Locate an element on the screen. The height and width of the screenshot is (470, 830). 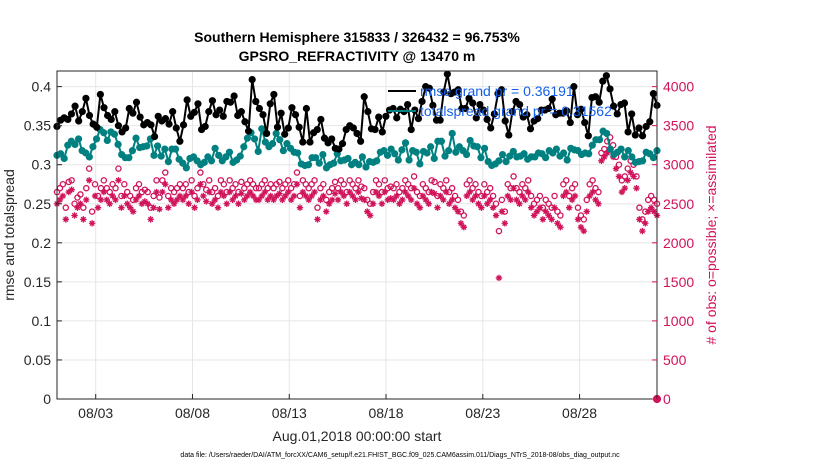
y-right-tick-label: 3000 is located at coordinates (678, 165).